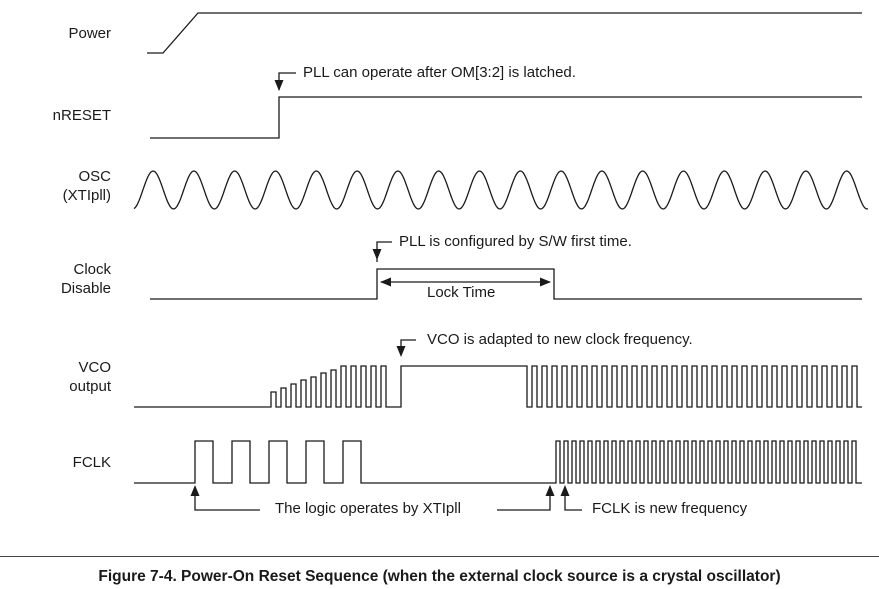 This screenshot has height=589, width=879. Describe the element at coordinates (504, 33) in the screenshot. I see `power-waveform` at that location.